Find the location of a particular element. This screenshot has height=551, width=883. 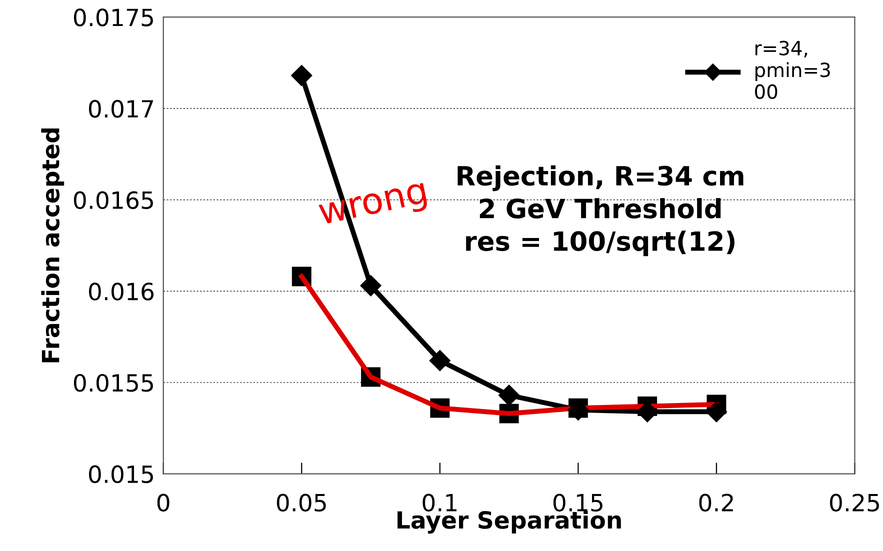

x-axis-title: Layer Separation is located at coordinates (509, 522).